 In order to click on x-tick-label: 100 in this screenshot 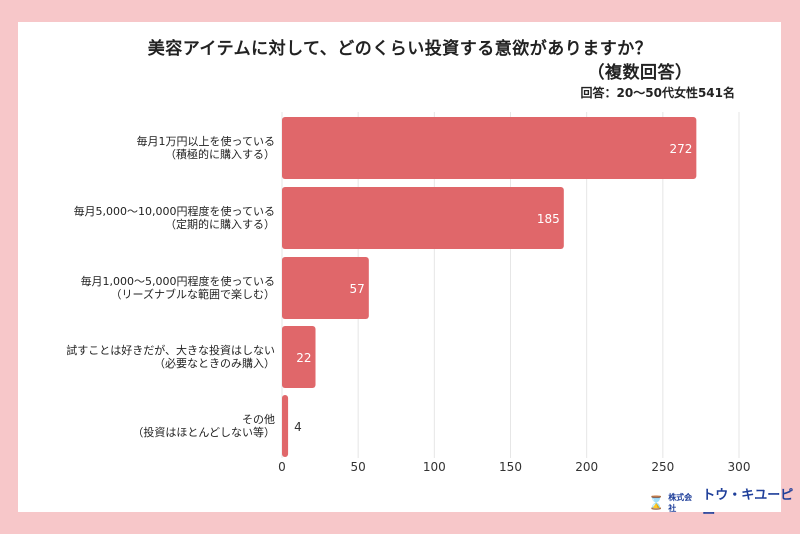, I will do `click(434, 467)`.